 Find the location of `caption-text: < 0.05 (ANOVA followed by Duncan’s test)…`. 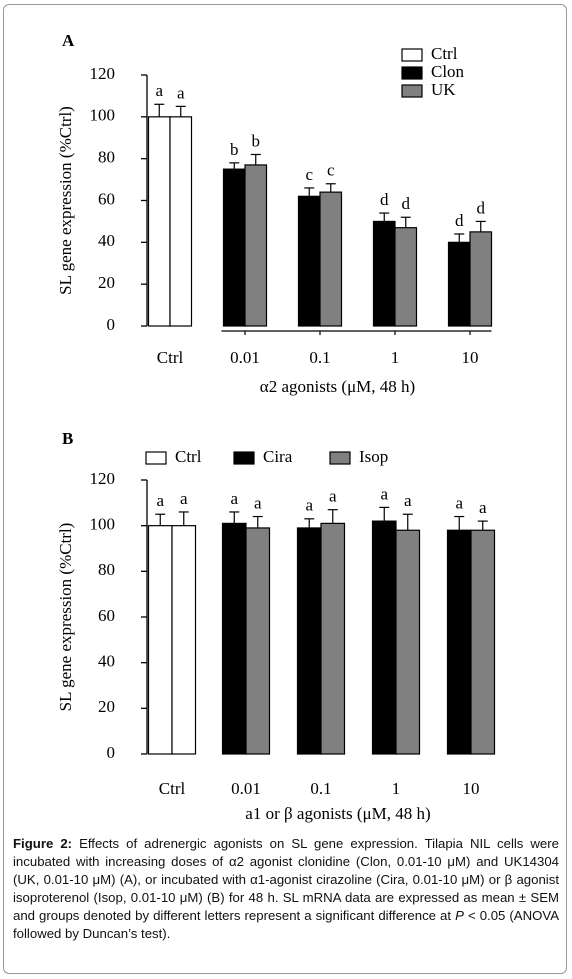

caption-text: < 0.05 (ANOVA followed by Duncan’s test)… is located at coordinates (286, 924).